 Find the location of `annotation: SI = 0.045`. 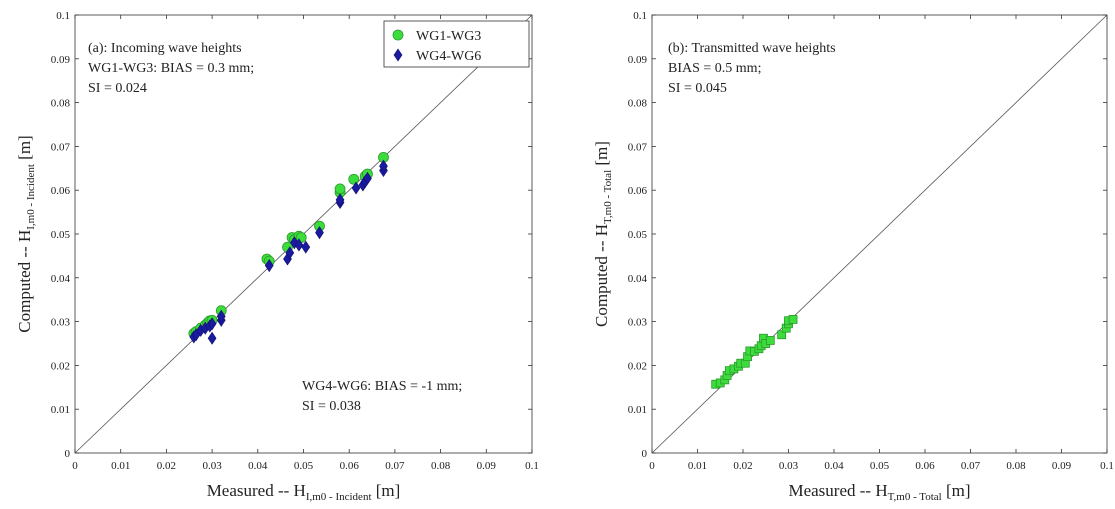

annotation: SI = 0.045 is located at coordinates (697, 88).